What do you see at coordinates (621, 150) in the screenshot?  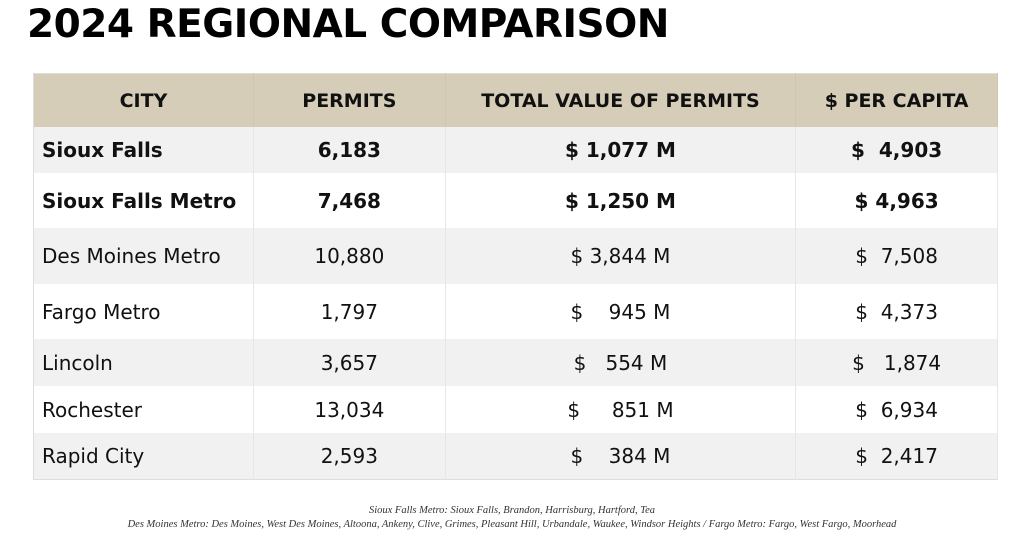 I see `total-value-cell: $ 1,077 M` at bounding box center [621, 150].